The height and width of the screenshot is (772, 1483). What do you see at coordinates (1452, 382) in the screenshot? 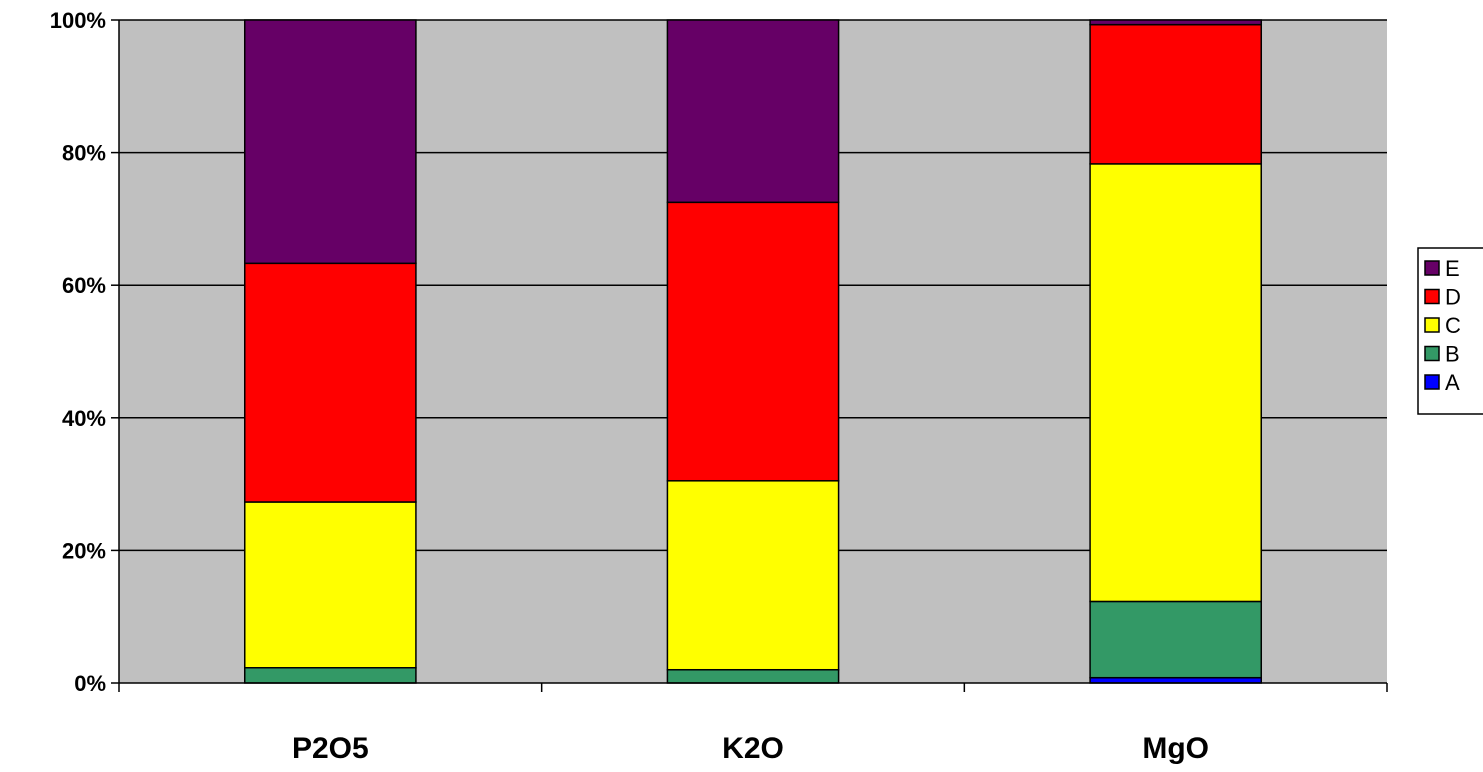
I see `legend-label-a: A` at bounding box center [1452, 382].